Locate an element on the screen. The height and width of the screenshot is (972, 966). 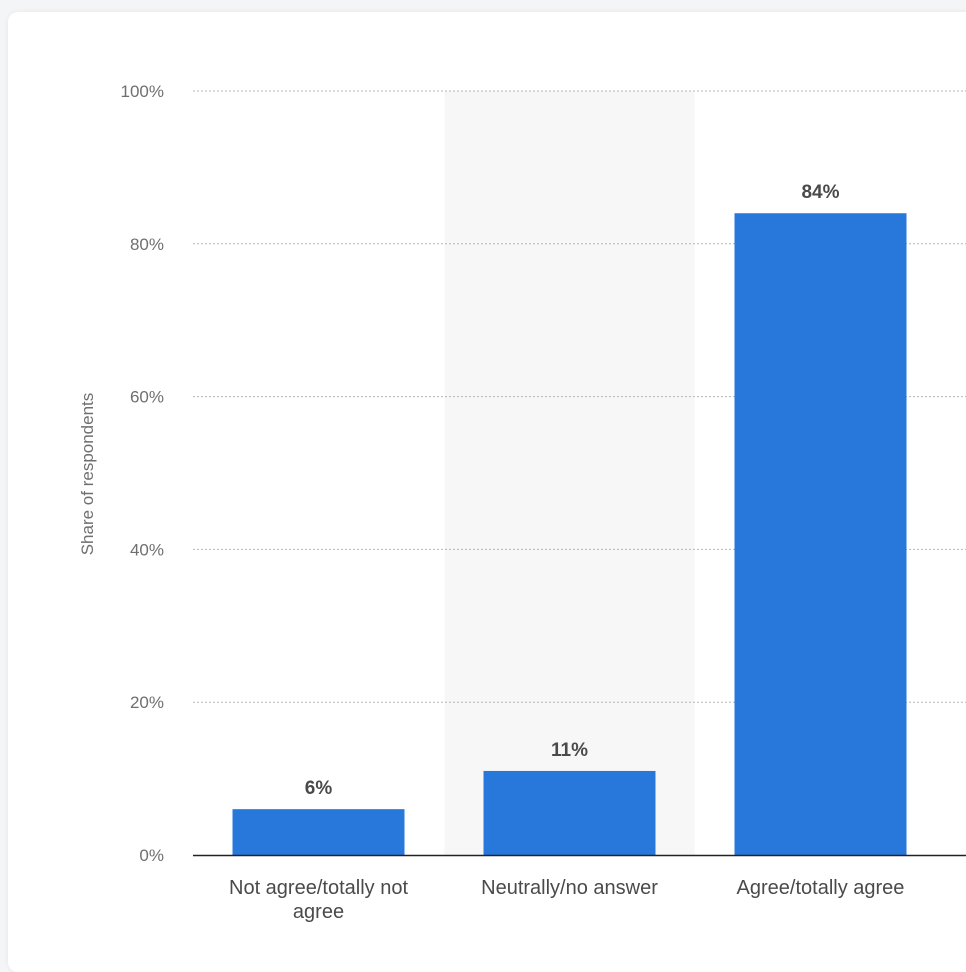
y-axis-ticks: 0% 20% 40% 60% 80% 100% is located at coordinates (142, 473).